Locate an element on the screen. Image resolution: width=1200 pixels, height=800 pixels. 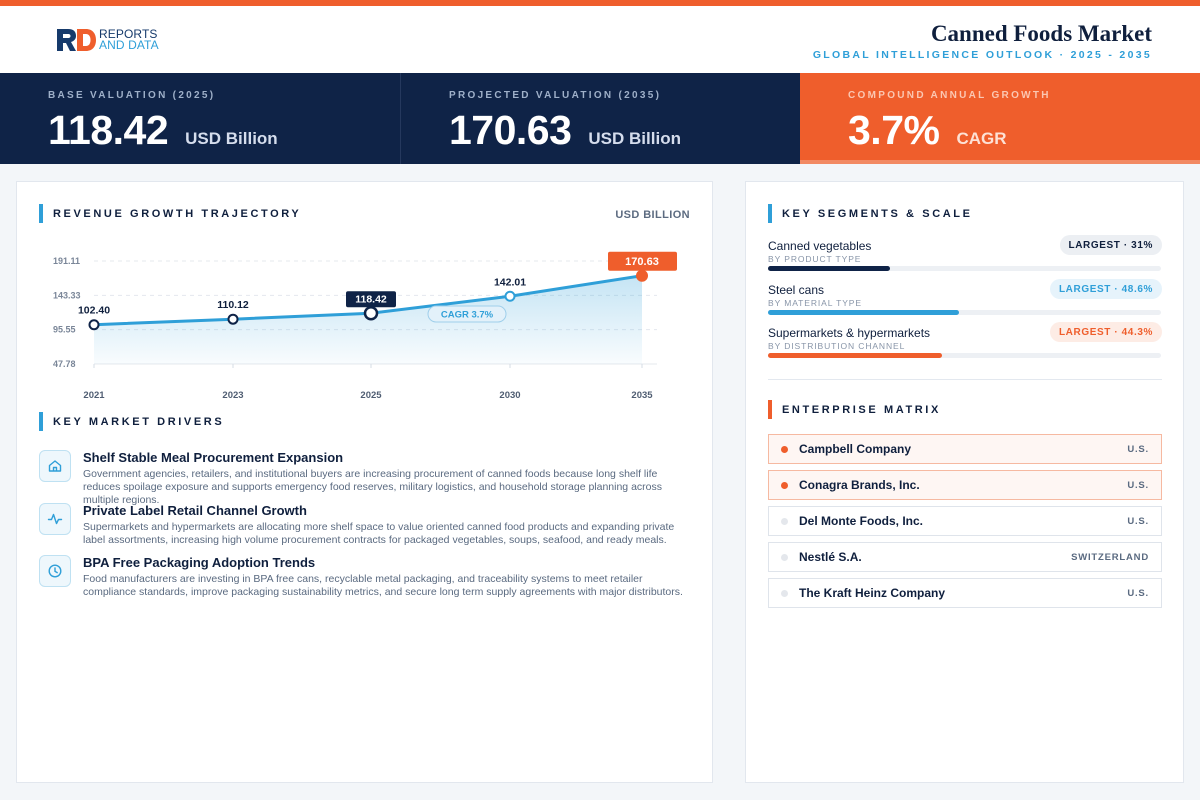
company-country: SWITZERLAND is located at coordinates (1110, 557).